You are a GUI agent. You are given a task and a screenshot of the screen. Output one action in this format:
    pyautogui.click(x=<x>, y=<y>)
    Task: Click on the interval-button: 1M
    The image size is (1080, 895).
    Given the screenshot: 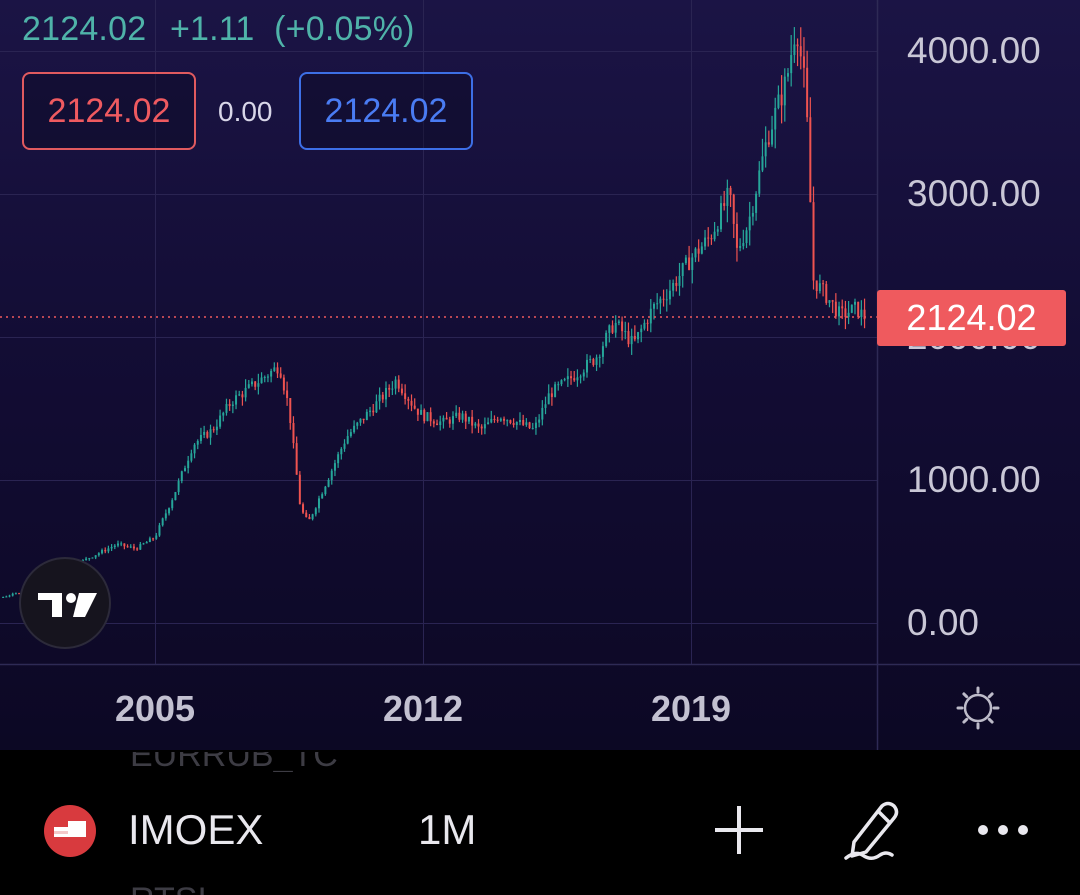 What is the action you would take?
    pyautogui.click(x=447, y=829)
    